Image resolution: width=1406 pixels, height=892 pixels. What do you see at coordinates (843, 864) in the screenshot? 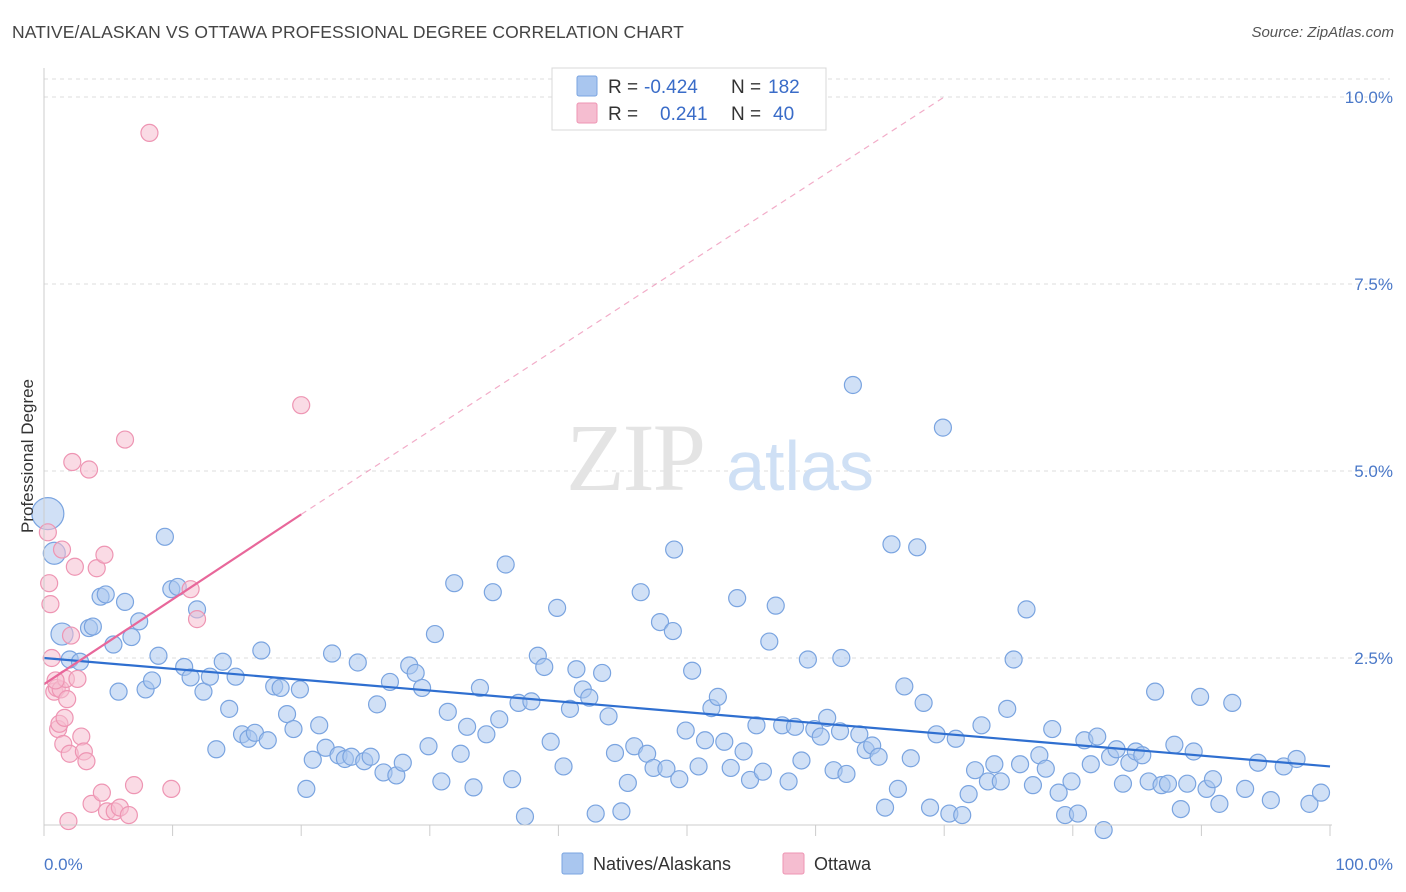
I see `bottom-legend-label-ottawa: Ottawa` at bounding box center [843, 864].